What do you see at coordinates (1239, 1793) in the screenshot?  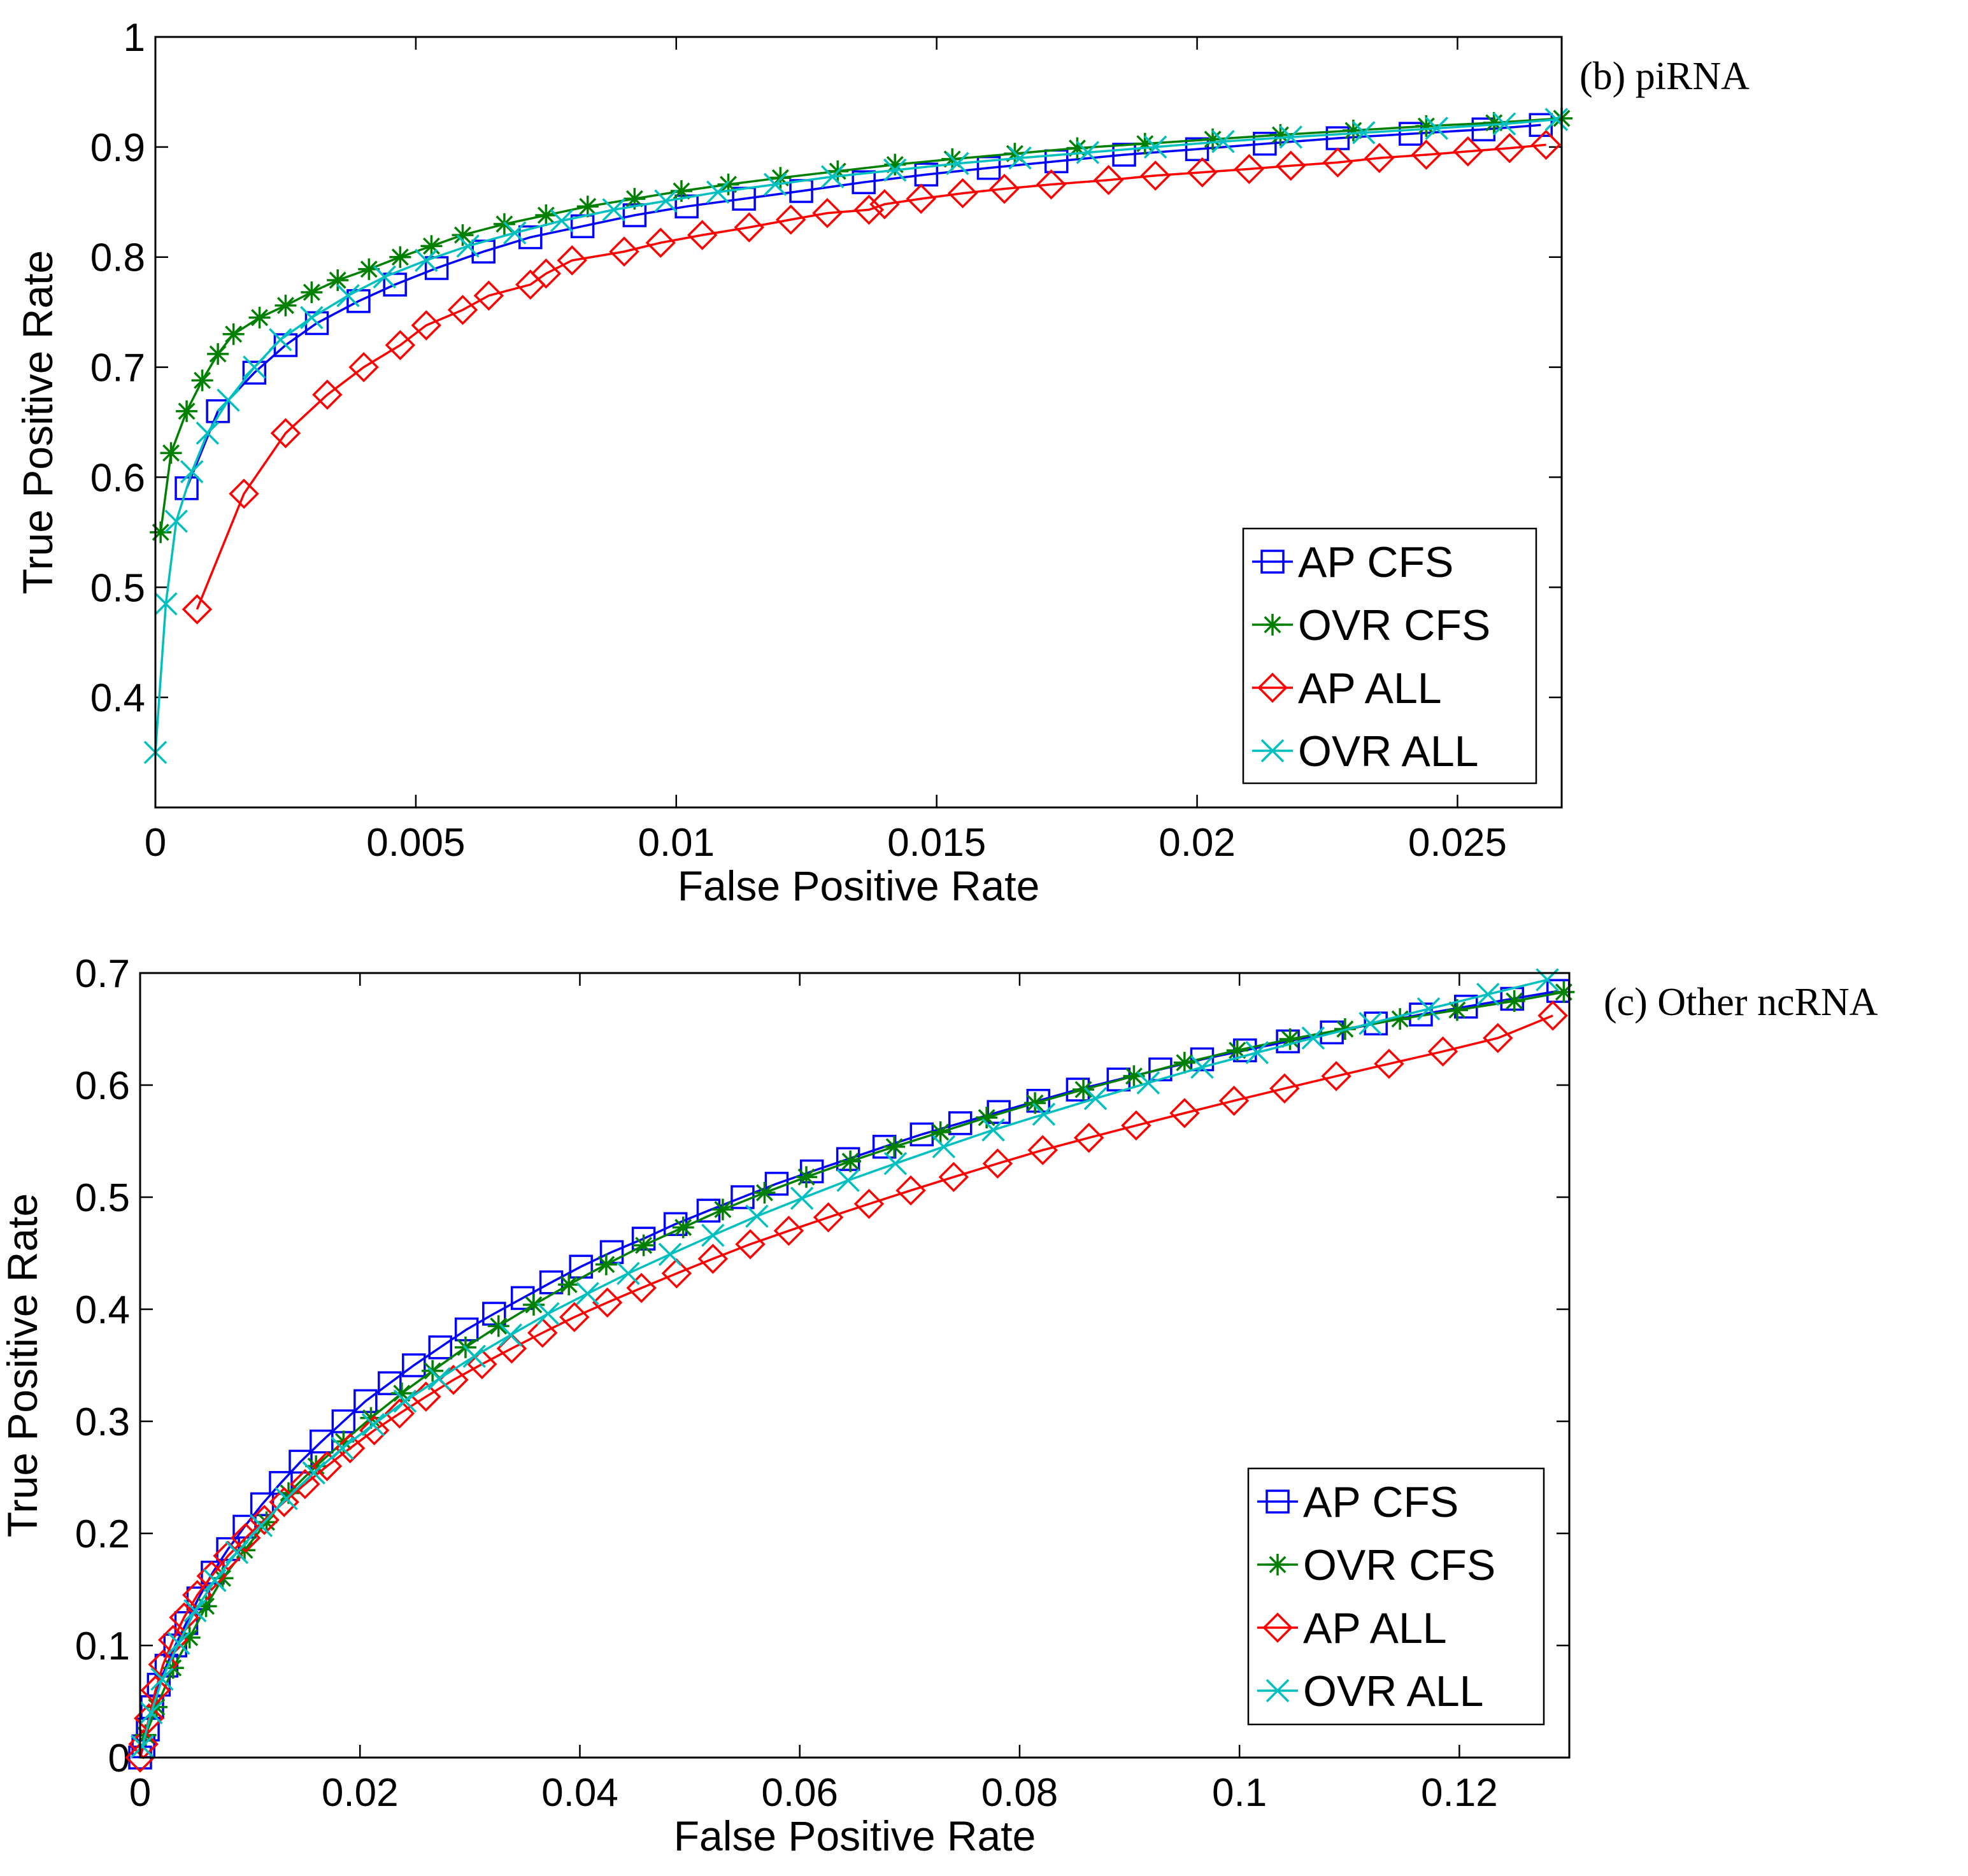 I see `x-tick-label: 0.1` at bounding box center [1239, 1793].